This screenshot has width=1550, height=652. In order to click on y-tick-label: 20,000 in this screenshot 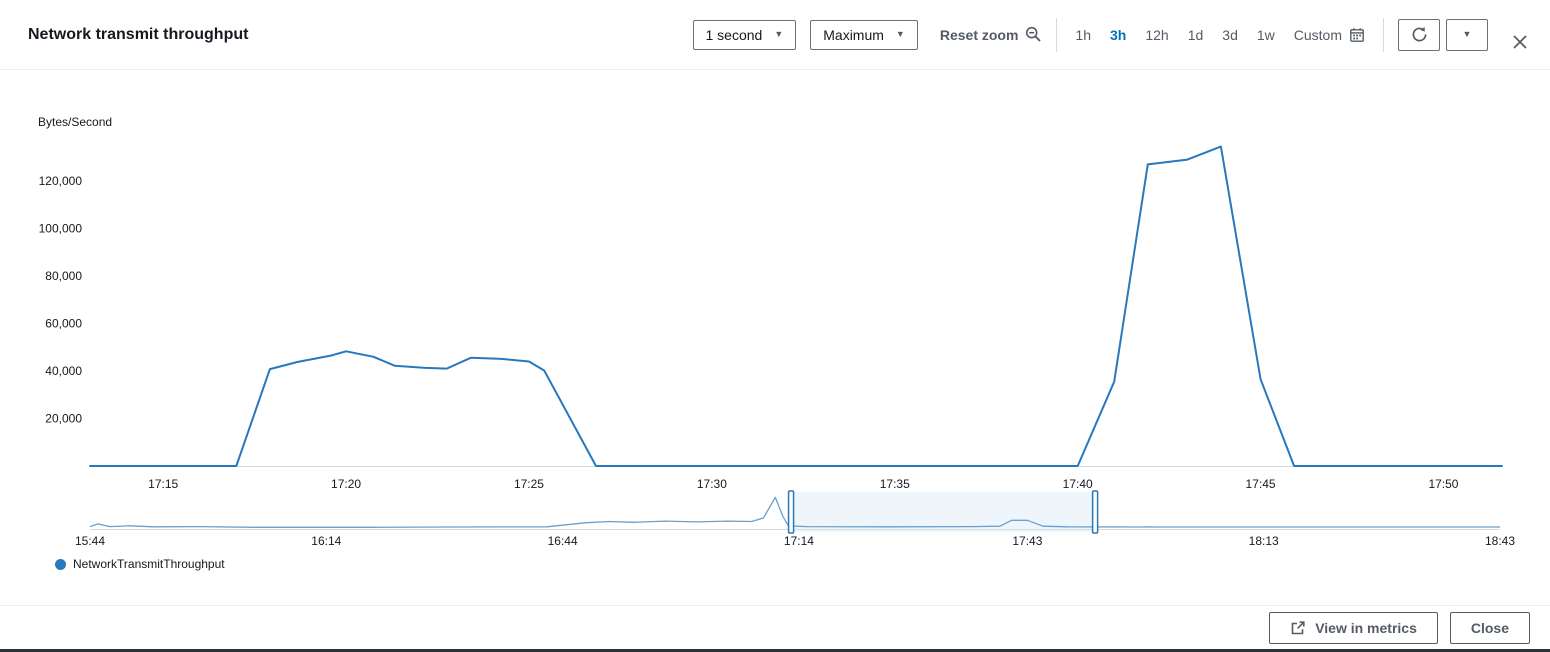, I will do `click(63, 419)`.